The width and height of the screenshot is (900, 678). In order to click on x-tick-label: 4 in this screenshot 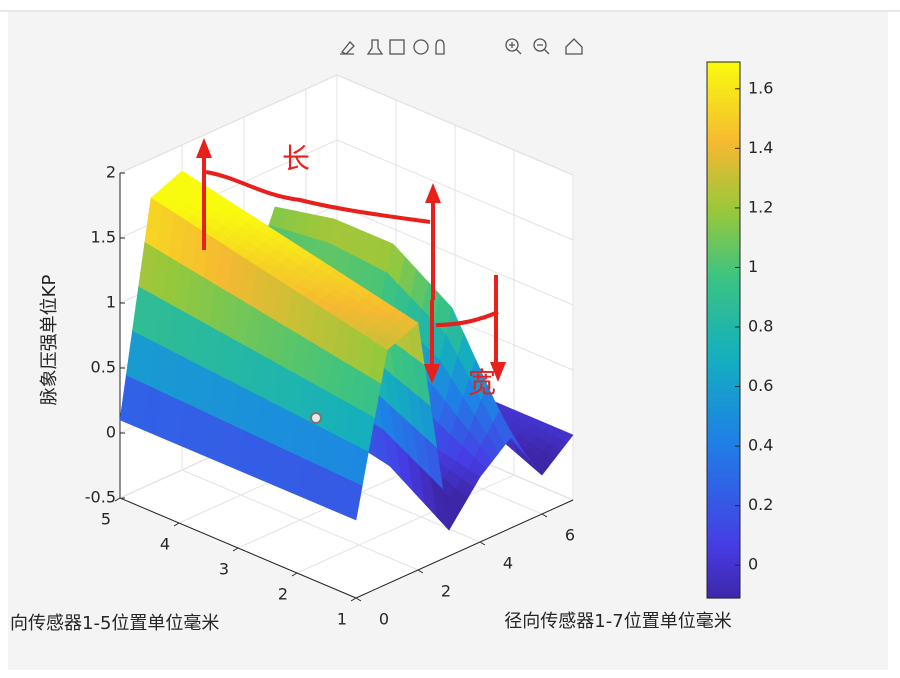, I will do `click(508, 563)`.